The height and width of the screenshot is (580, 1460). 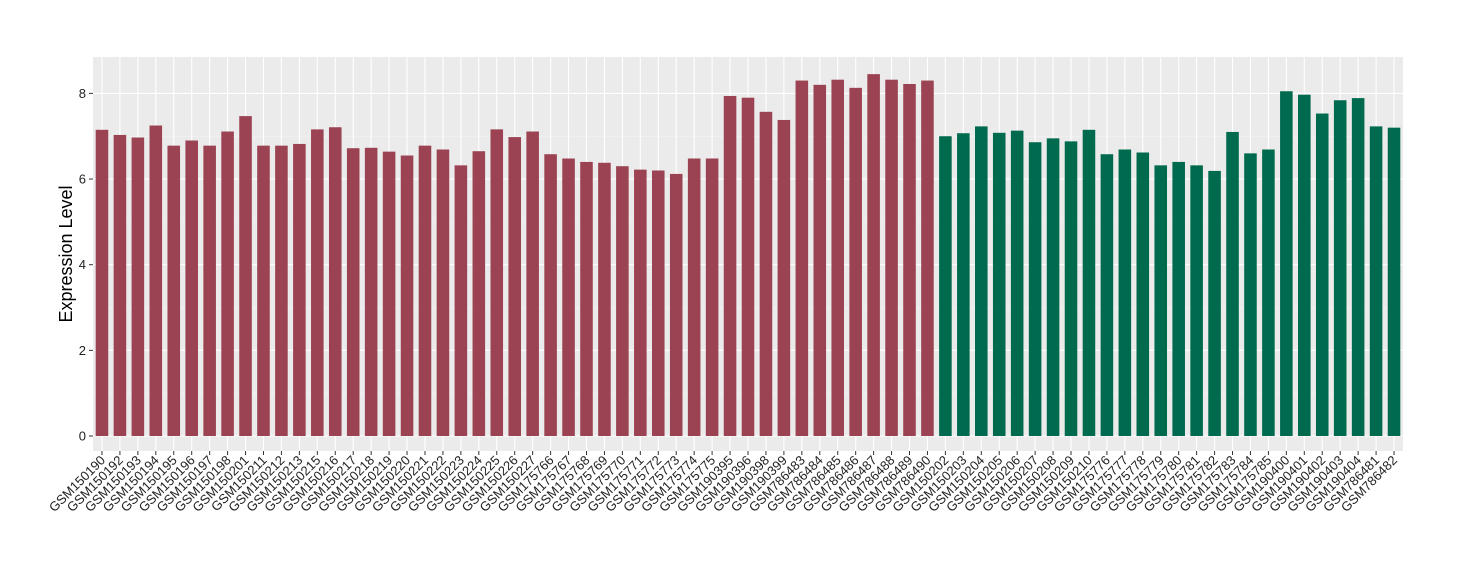 I want to click on bar-GSM150209, so click(x=1071, y=289).